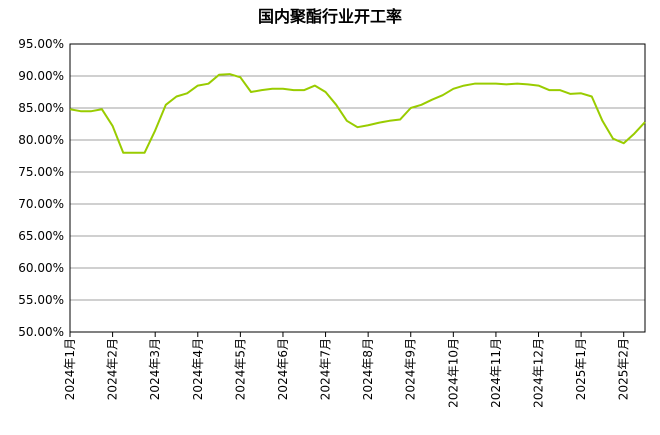 This screenshot has width=660, height=435. What do you see at coordinates (198, 369) in the screenshot?
I see `x-tick-label: 2024年4月` at bounding box center [198, 369].